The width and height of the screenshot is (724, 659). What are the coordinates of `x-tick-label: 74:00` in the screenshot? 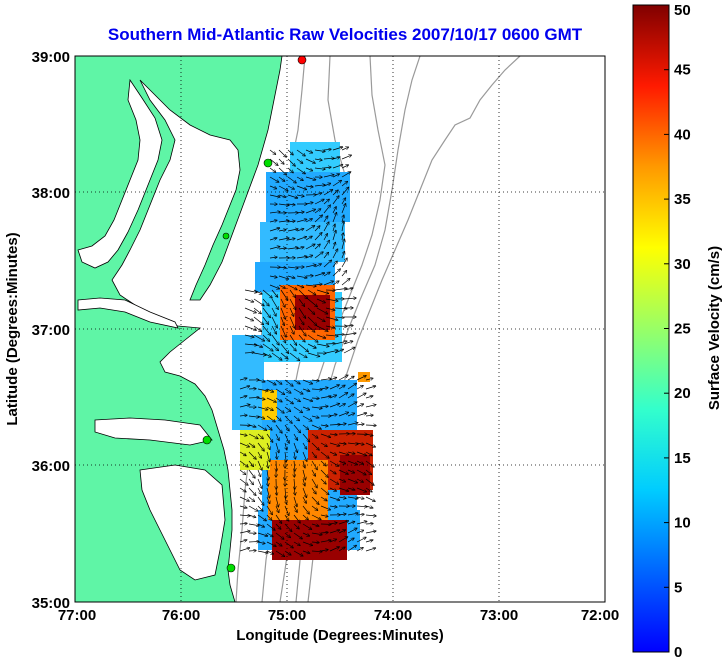 It's located at (393, 615).